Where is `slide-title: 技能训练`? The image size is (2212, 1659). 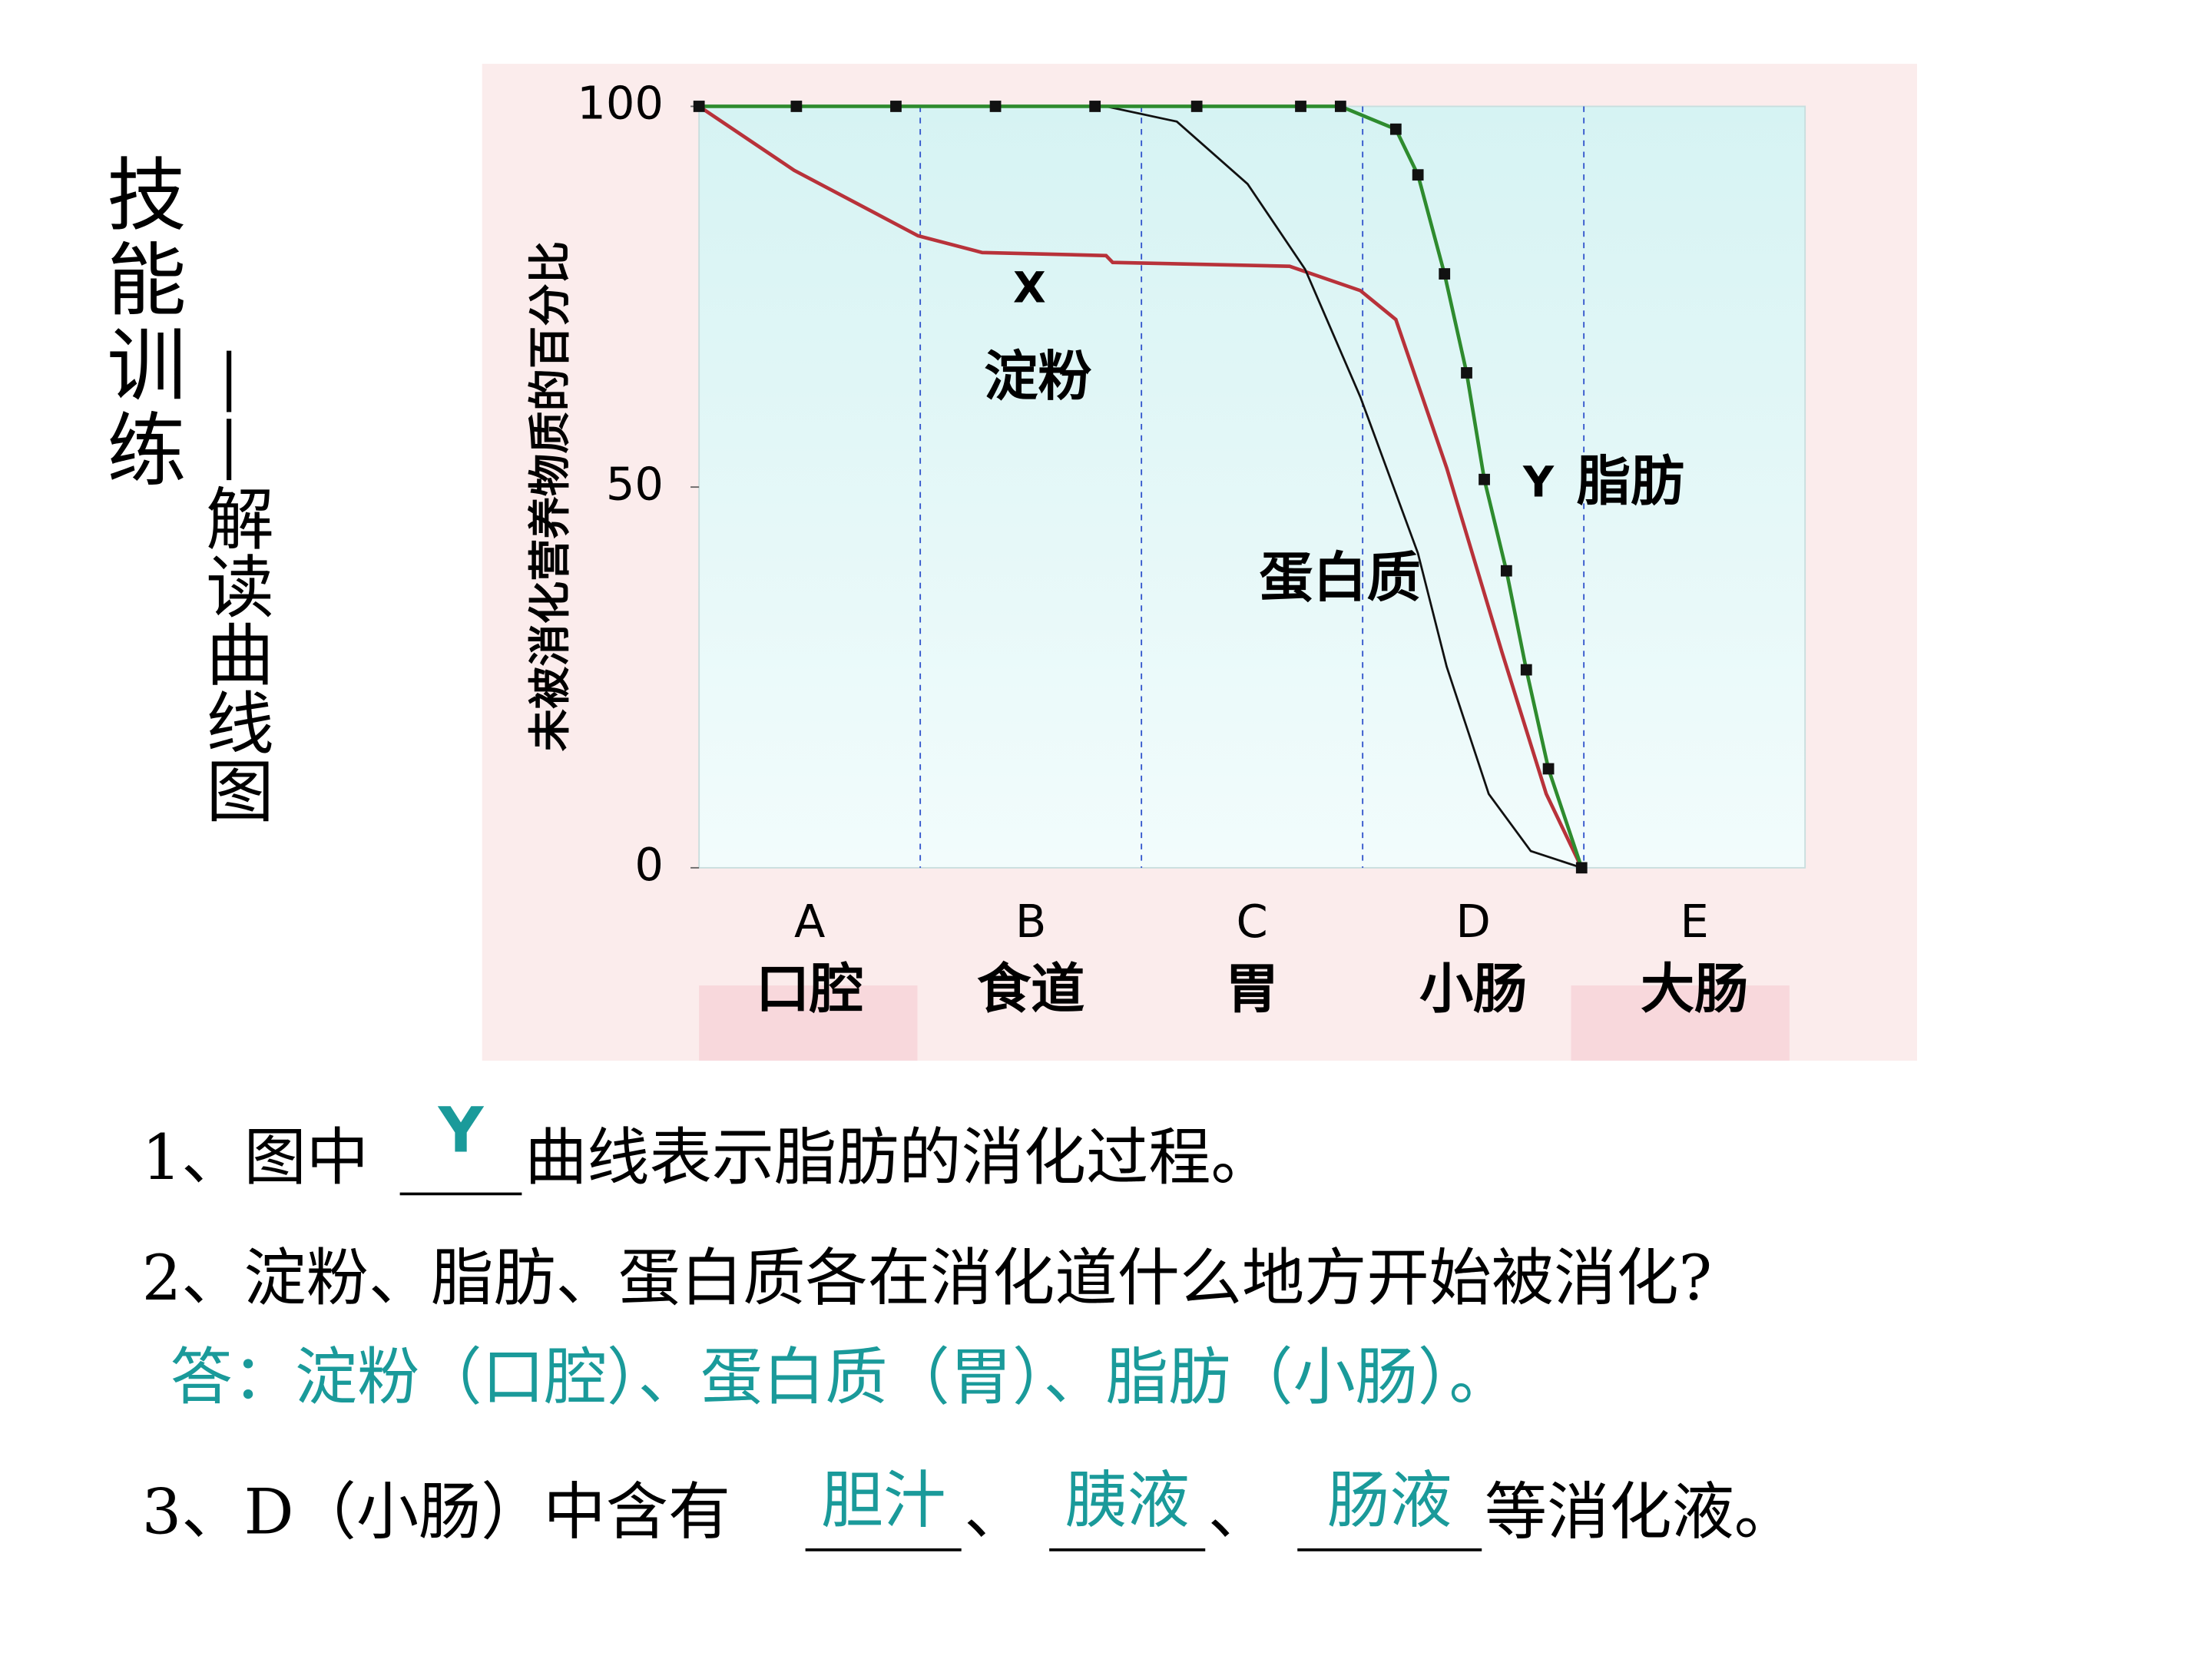 slide-title: 技能训练 is located at coordinates (139, 323).